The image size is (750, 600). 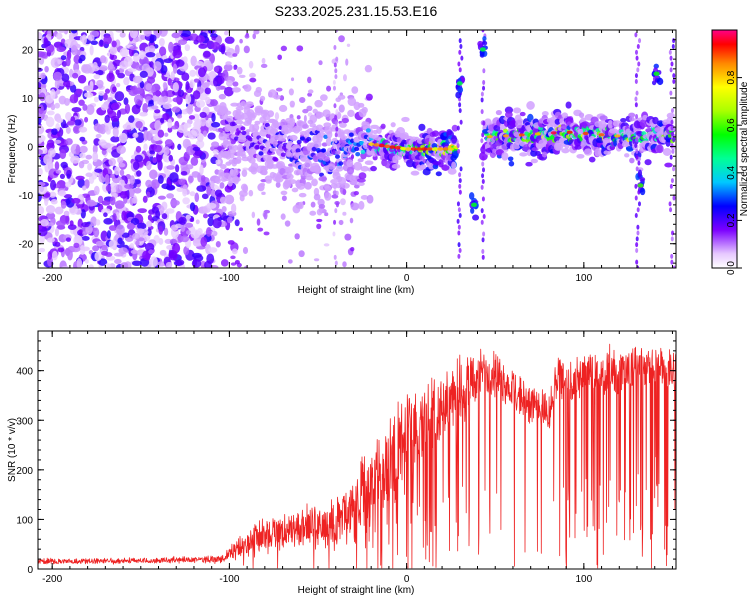 I want to click on spectrogram-ylabel: Frequency (Hz), so click(x=12, y=149).